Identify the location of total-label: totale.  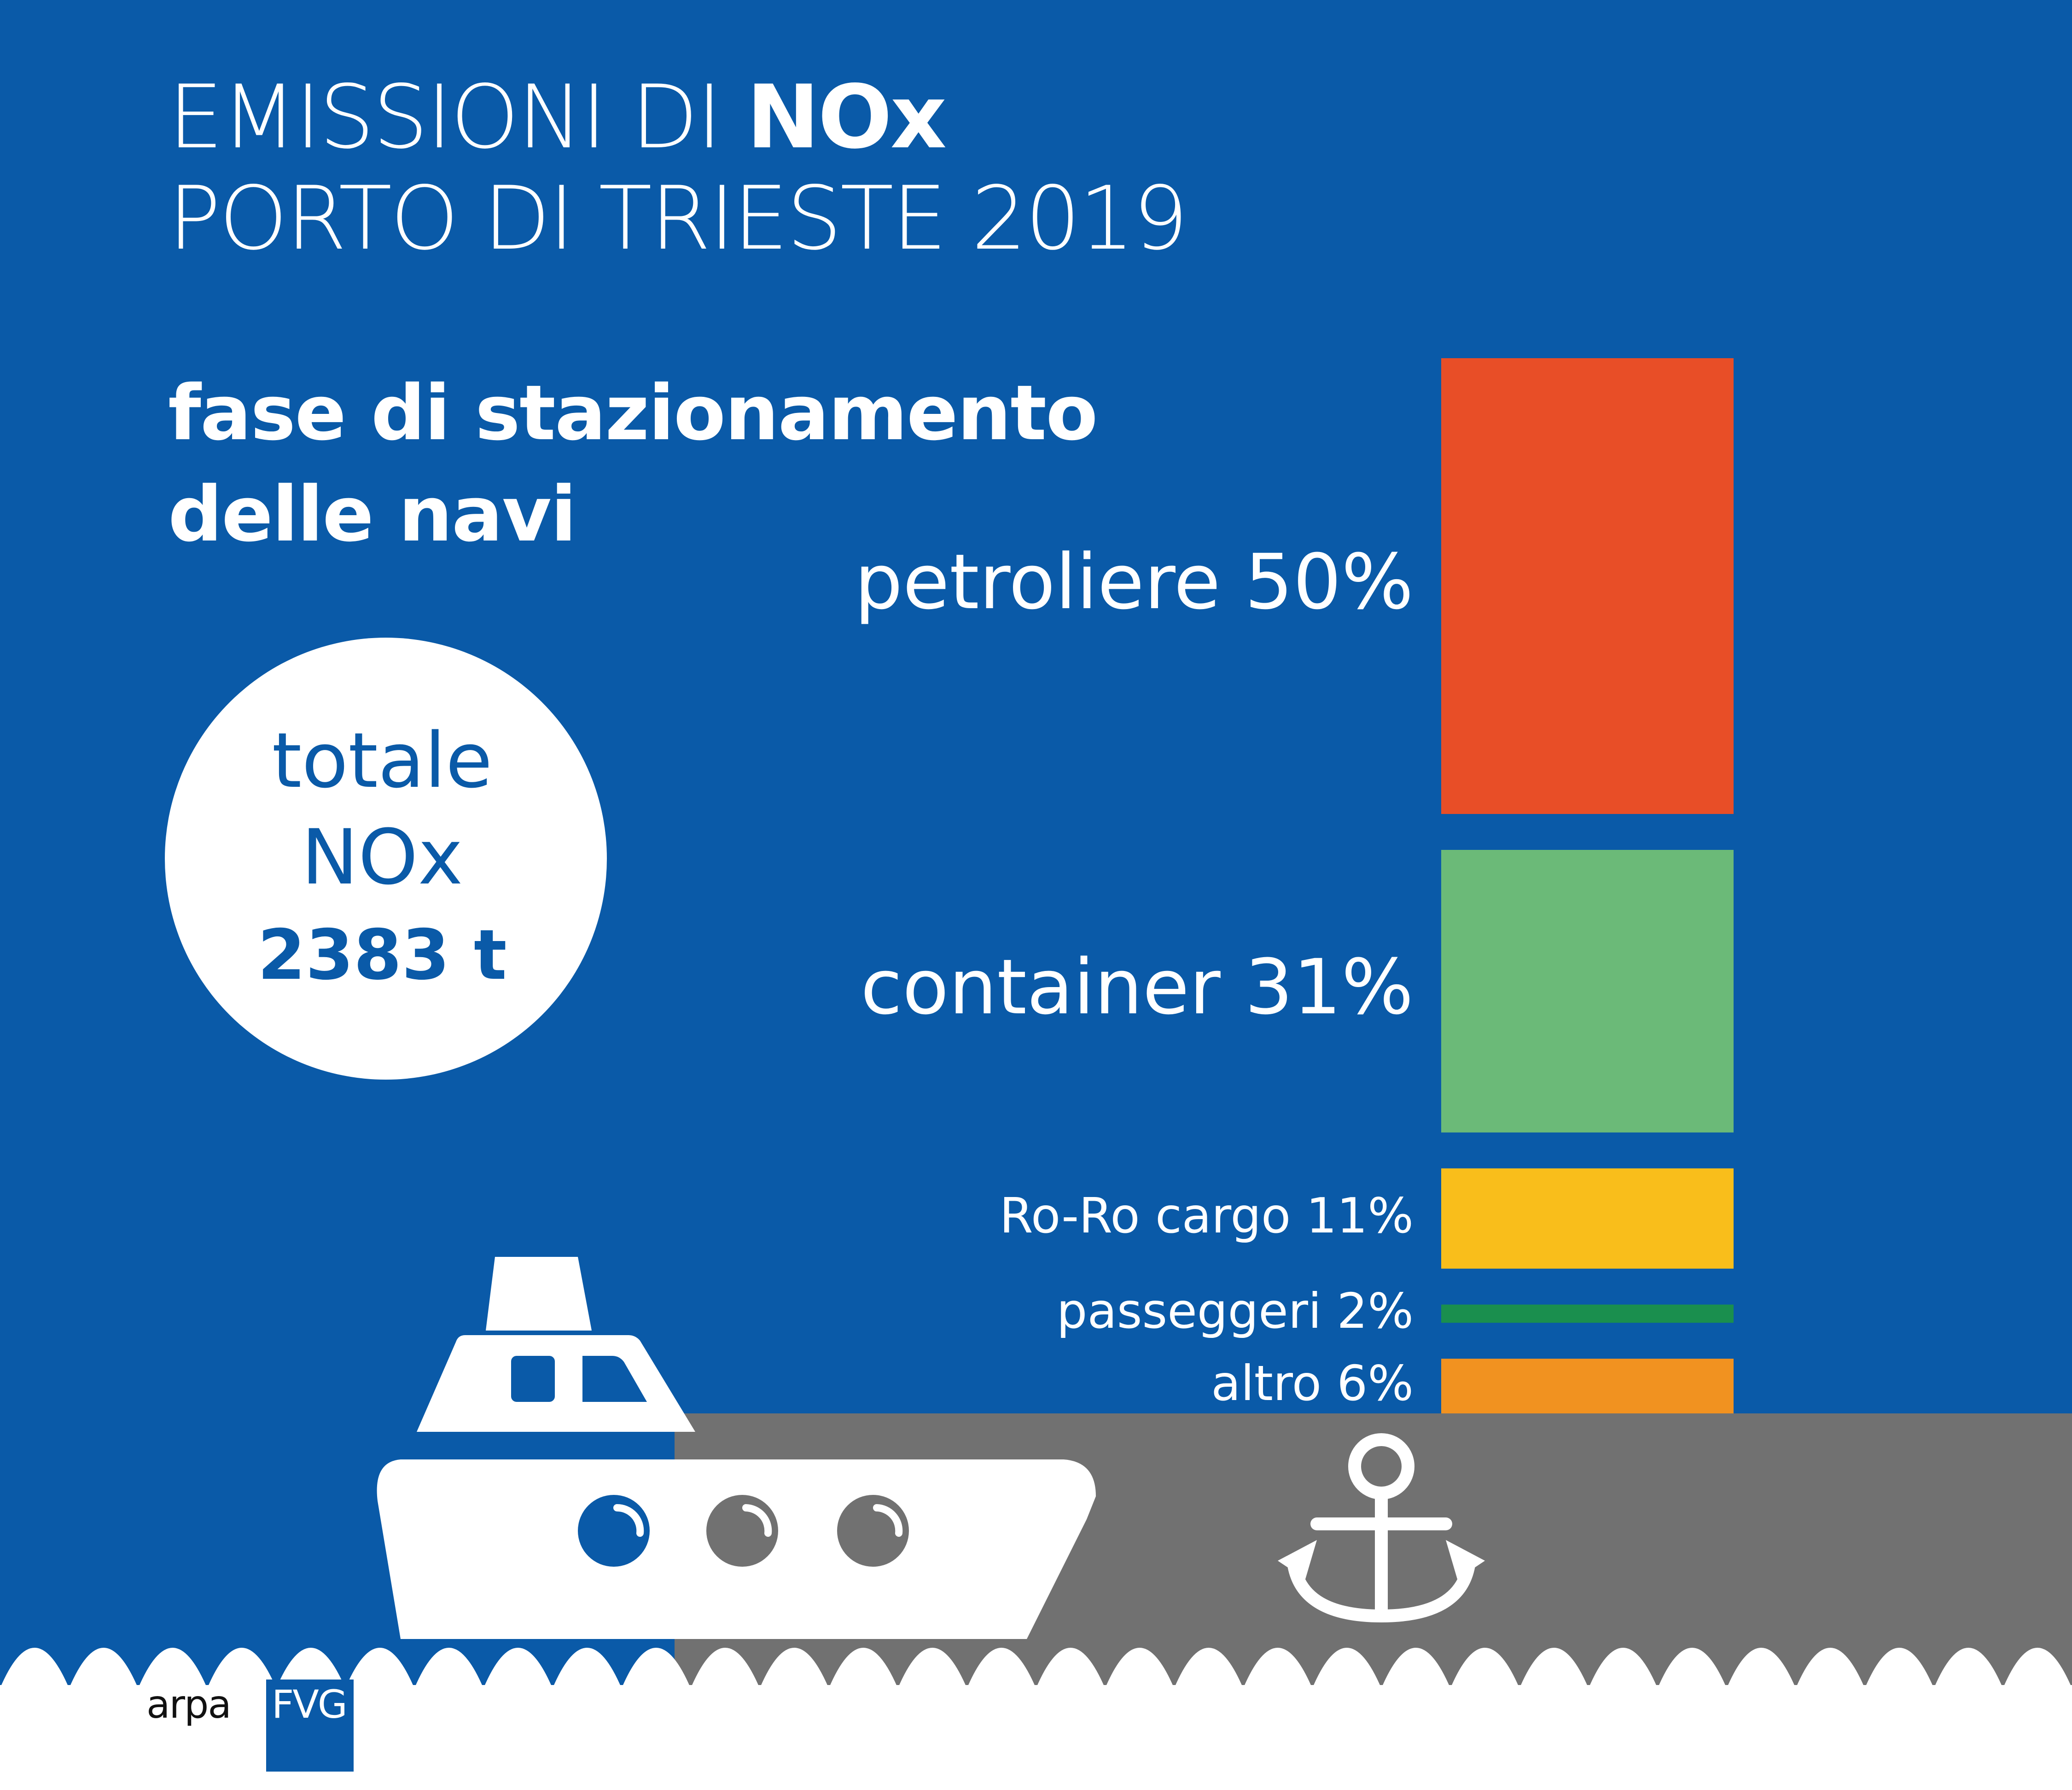
(382, 760).